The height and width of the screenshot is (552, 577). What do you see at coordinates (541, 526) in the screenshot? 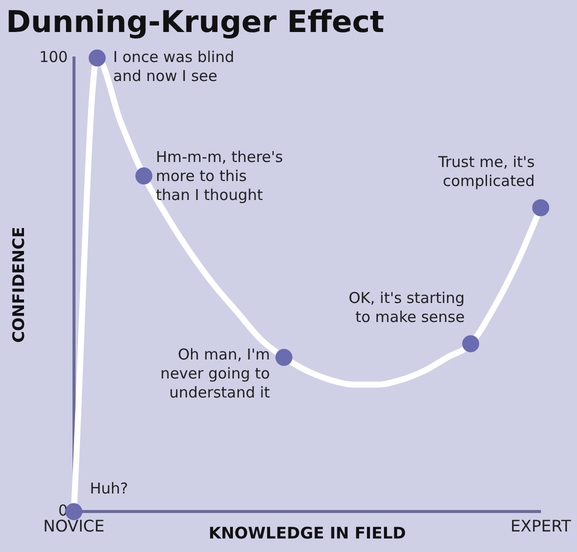
I see `x-tick-label: EXPERT` at bounding box center [541, 526].